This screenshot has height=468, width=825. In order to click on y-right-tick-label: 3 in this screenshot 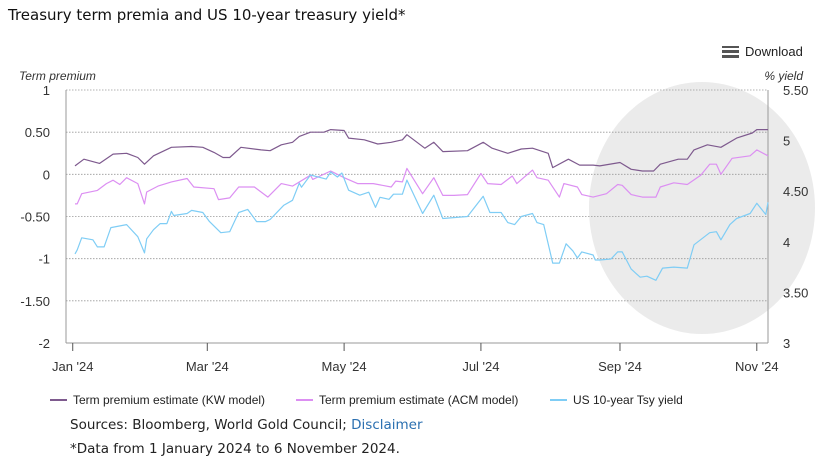, I will do `click(786, 343)`.